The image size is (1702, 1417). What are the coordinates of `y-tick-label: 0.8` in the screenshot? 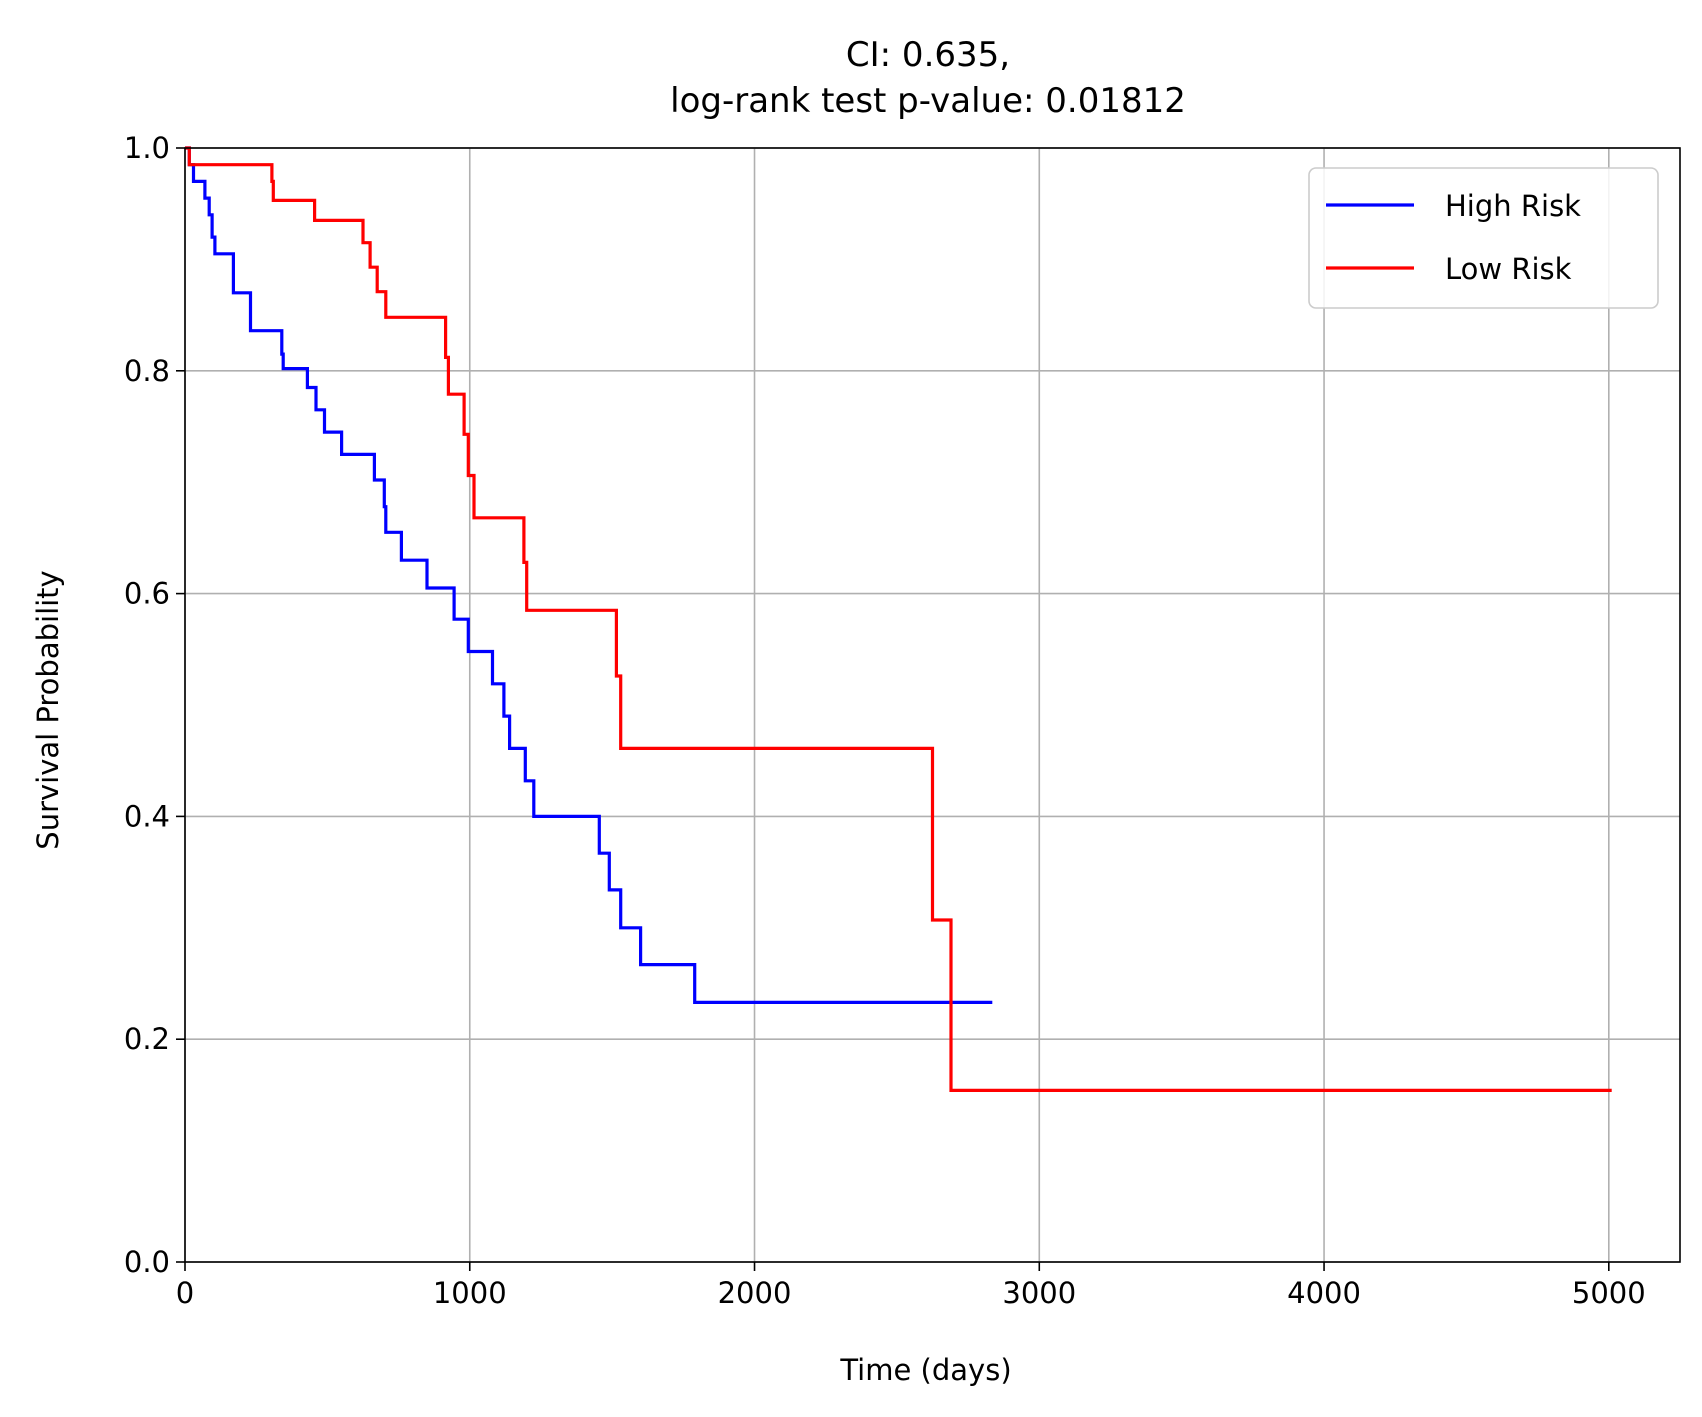 It's located at (147, 371).